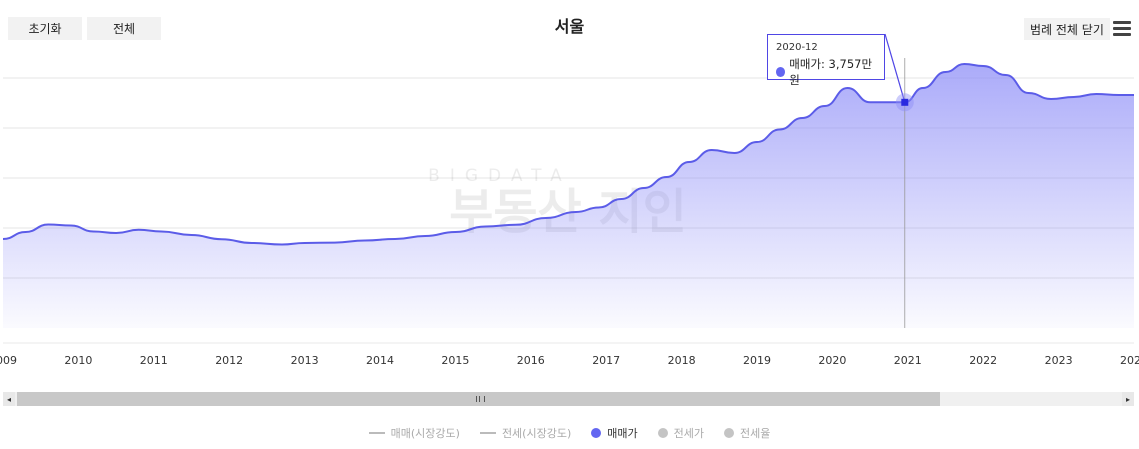  What do you see at coordinates (500, 176) in the screenshot?
I see `watermark-top: BIGDATA` at bounding box center [500, 176].